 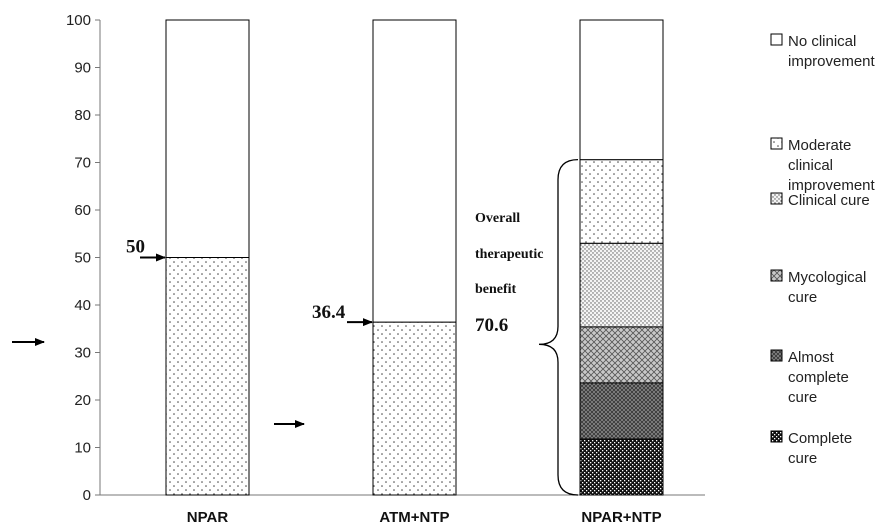 What do you see at coordinates (135, 247) in the screenshot?
I see `annotation-value-label: 50` at bounding box center [135, 247].